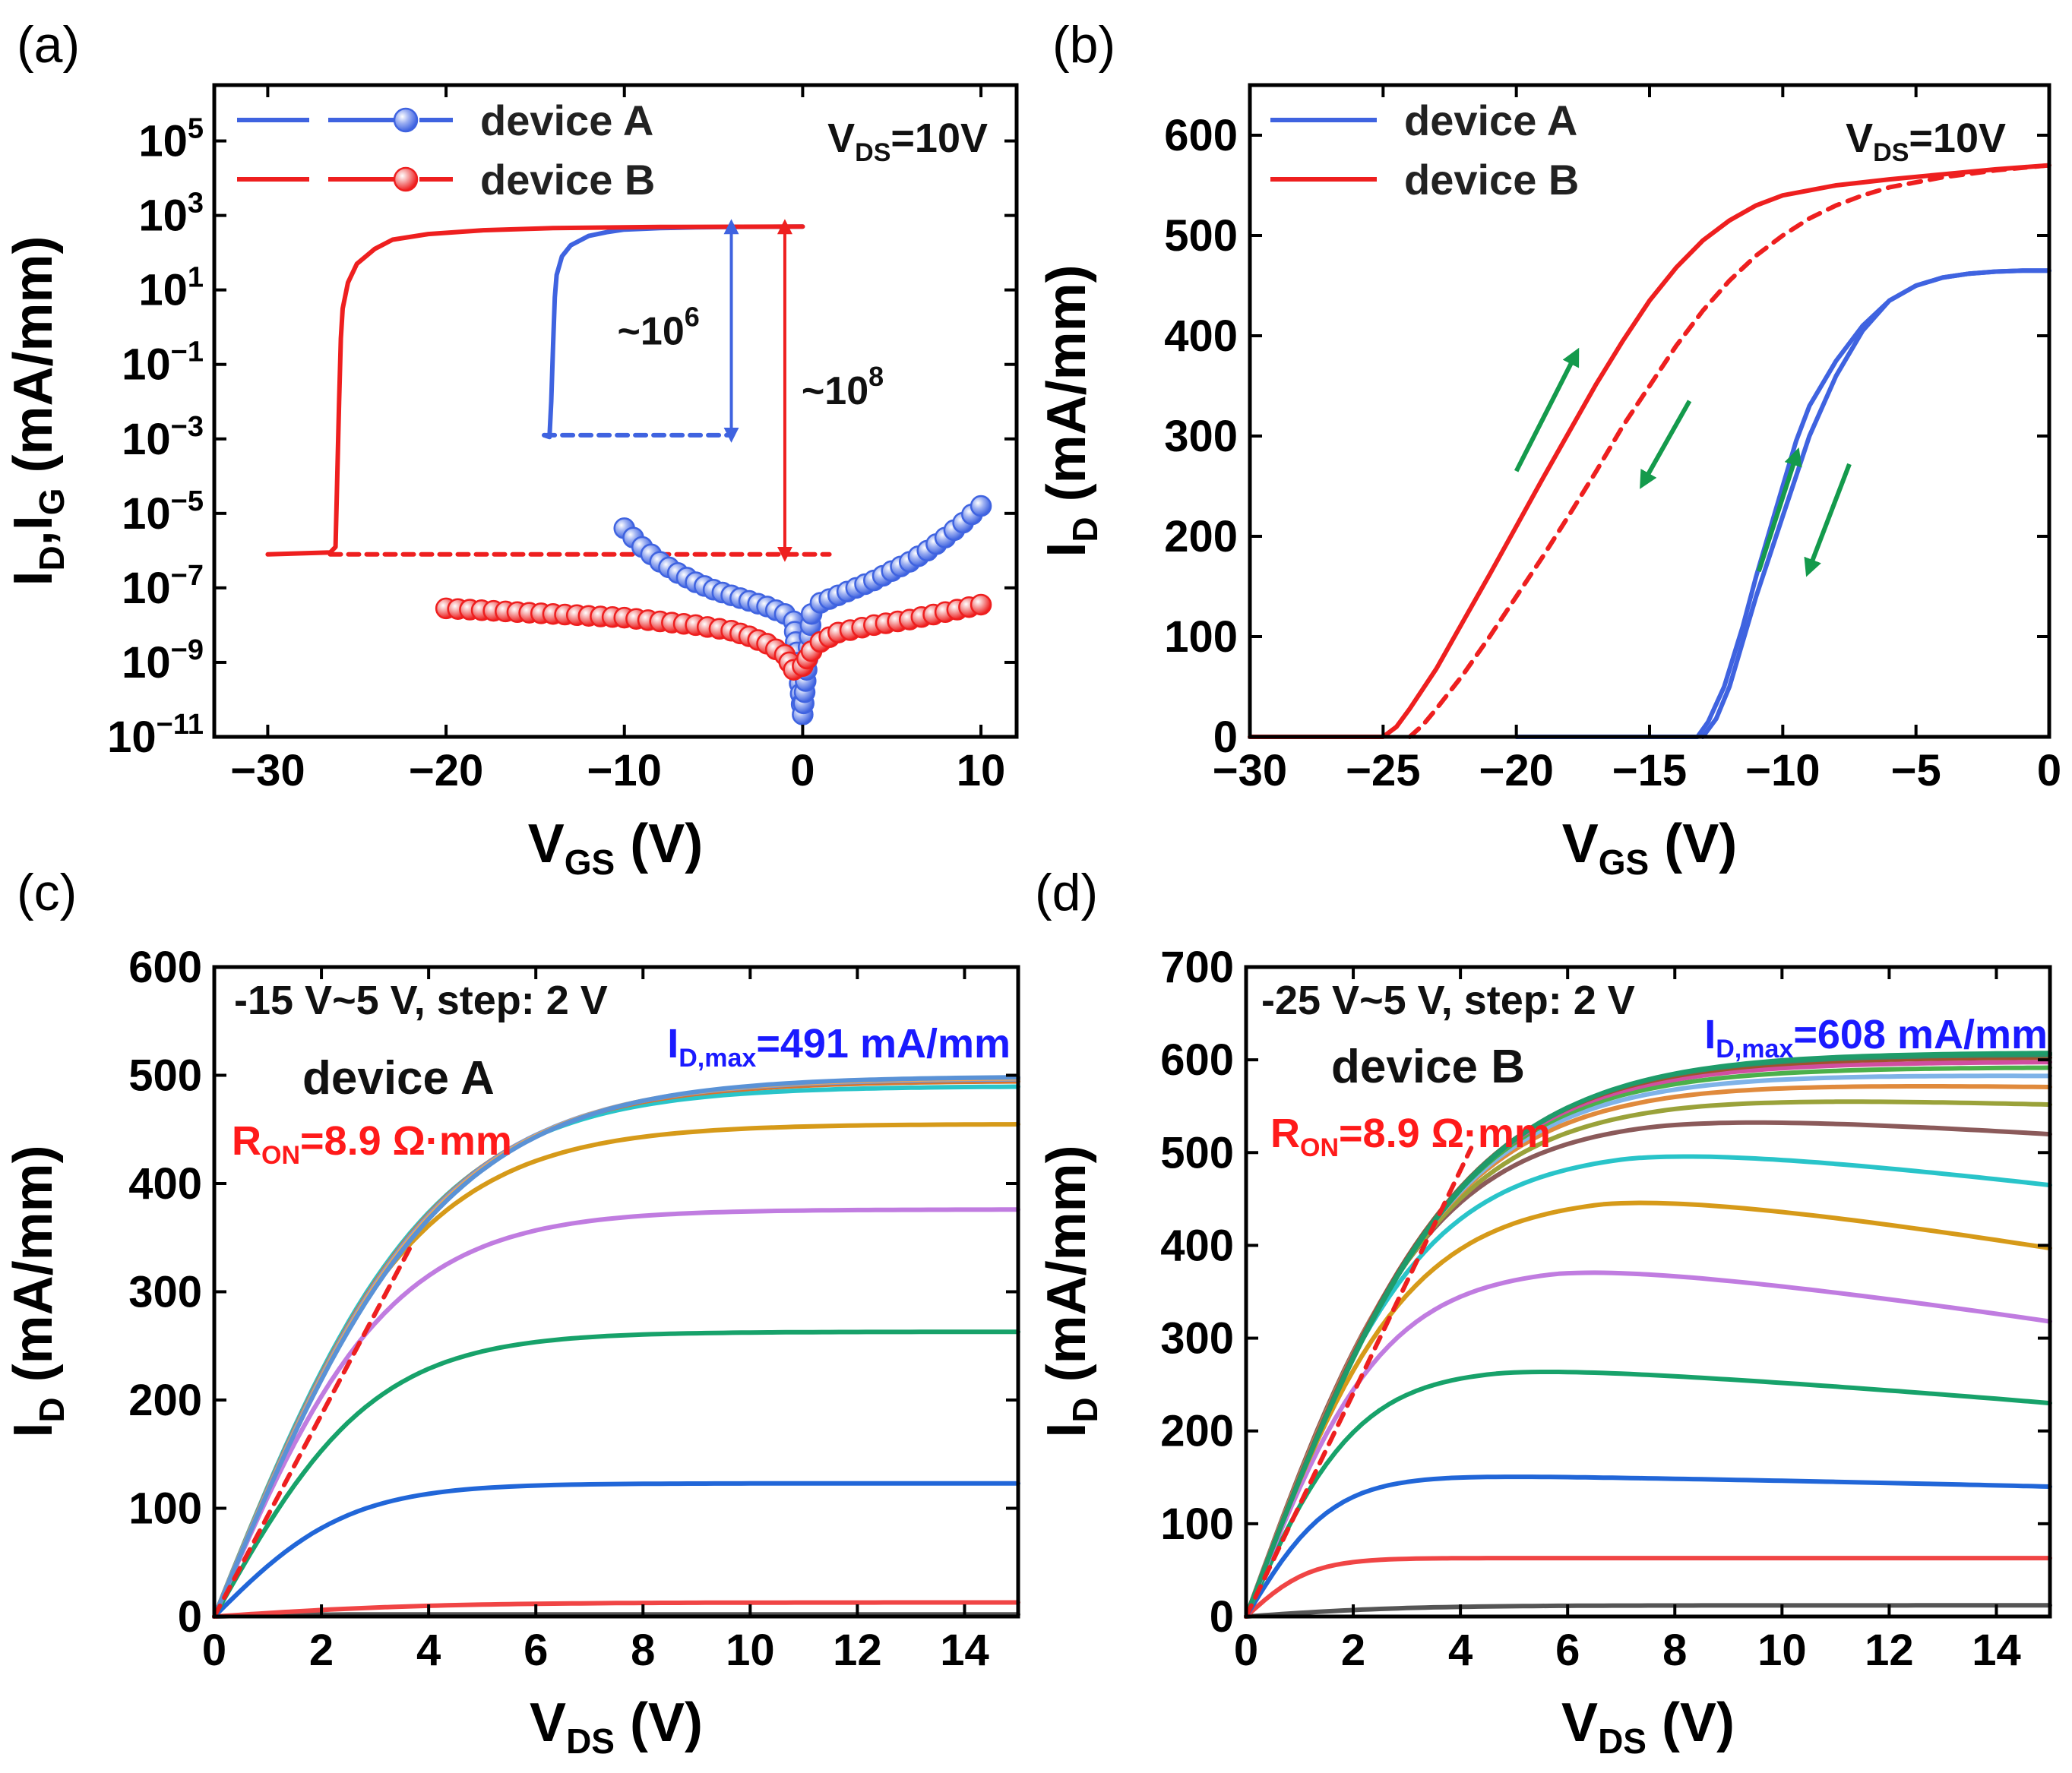 This screenshot has width=2072, height=1773. I want to click on ytick-label: 10⁻¹, so click(163, 363).